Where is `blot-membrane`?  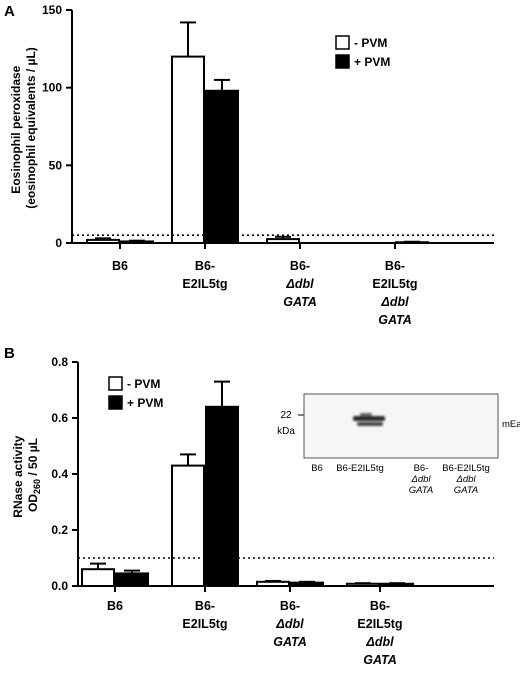 blot-membrane is located at coordinates (401, 426).